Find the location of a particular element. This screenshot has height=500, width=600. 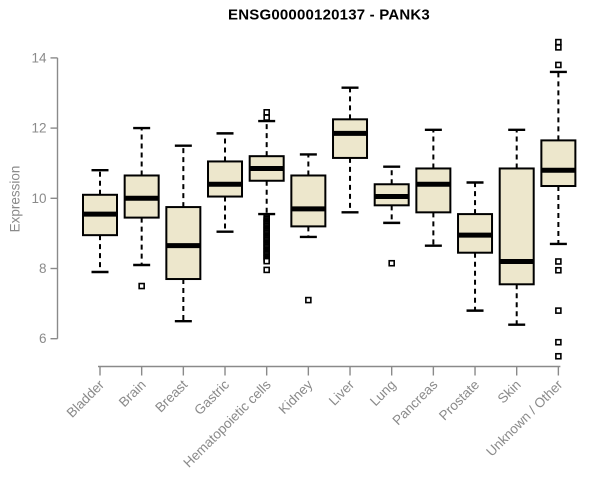

x-category-label: Breast is located at coordinates (171, 396).